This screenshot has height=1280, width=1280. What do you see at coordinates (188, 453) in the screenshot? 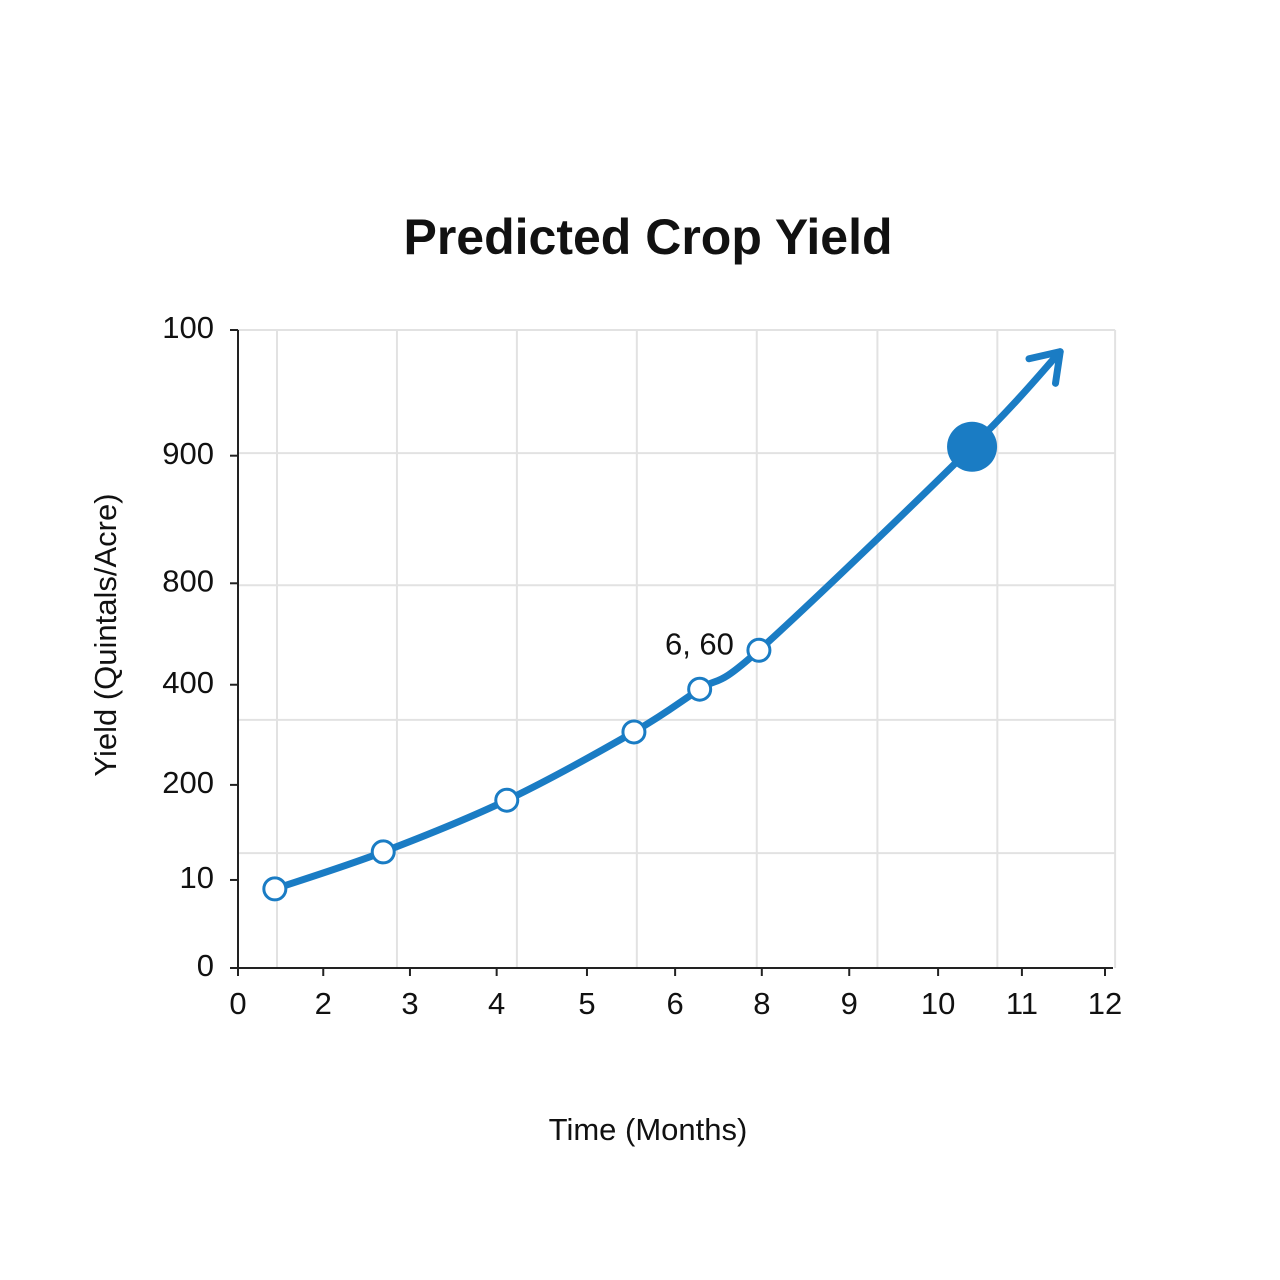
I see `y-tick-label: 900` at bounding box center [188, 453].